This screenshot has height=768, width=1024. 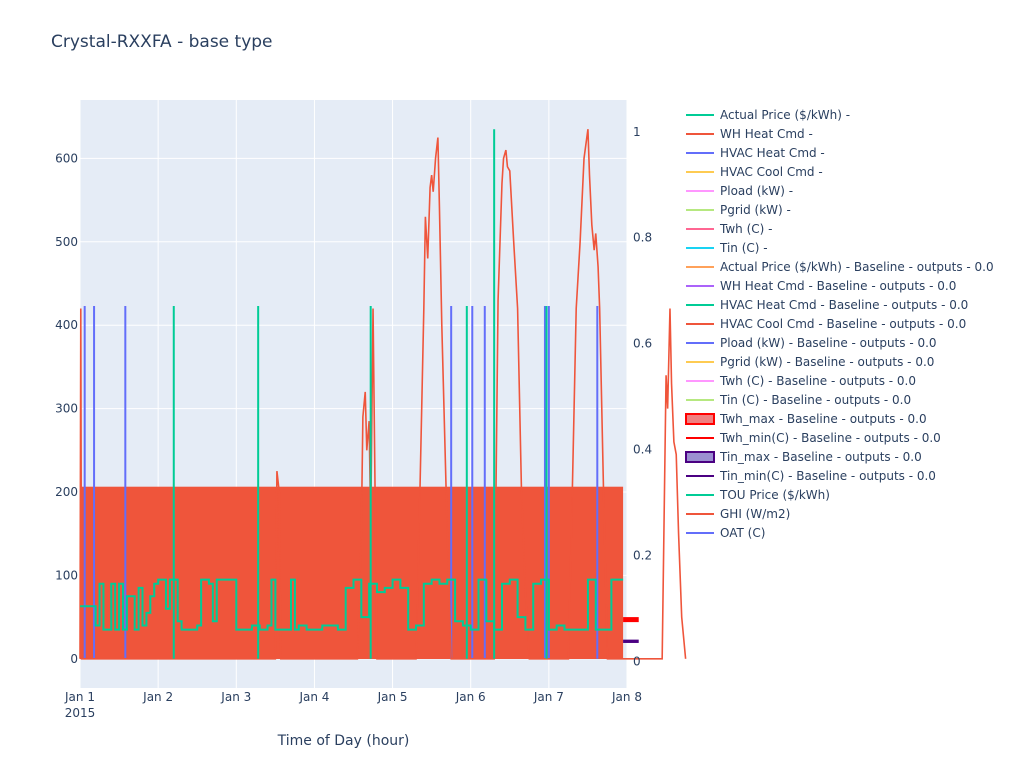 I want to click on legend-label: Tin (C) -, so click(x=743, y=248).